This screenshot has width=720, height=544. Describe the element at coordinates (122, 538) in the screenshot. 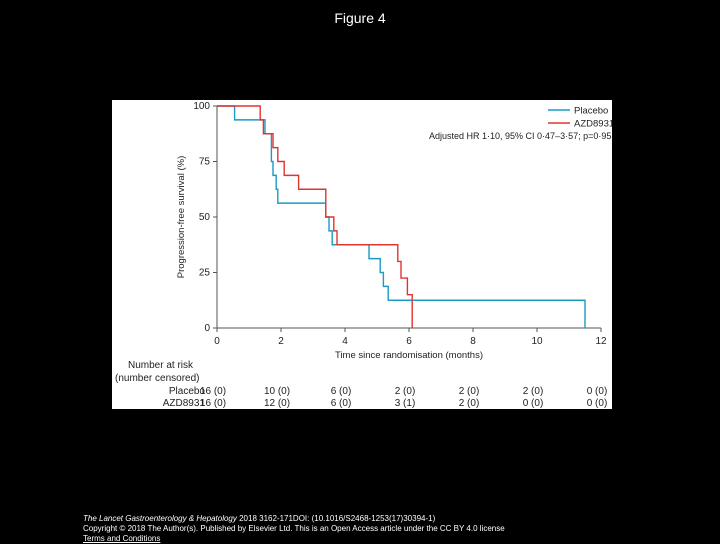

I see `terms-link: Terms and Conditions` at that location.